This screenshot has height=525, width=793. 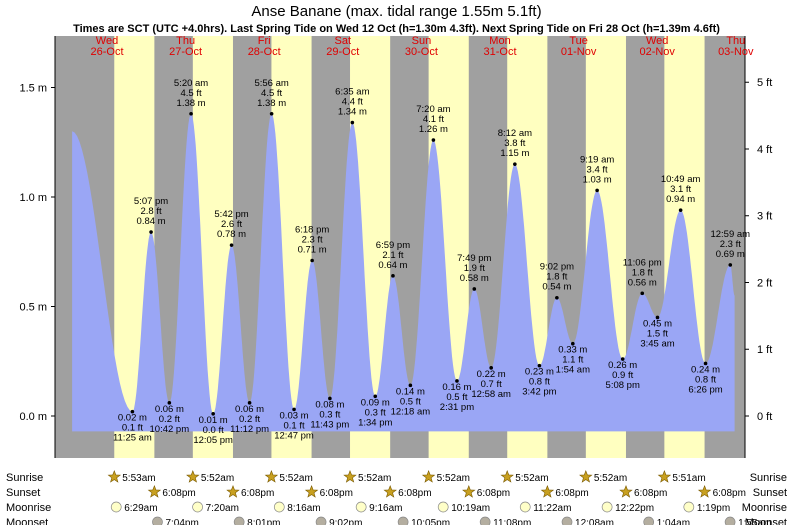 What do you see at coordinates (557, 267) in the screenshot?
I see `high-tide-label: 9:02 pm` at bounding box center [557, 267].